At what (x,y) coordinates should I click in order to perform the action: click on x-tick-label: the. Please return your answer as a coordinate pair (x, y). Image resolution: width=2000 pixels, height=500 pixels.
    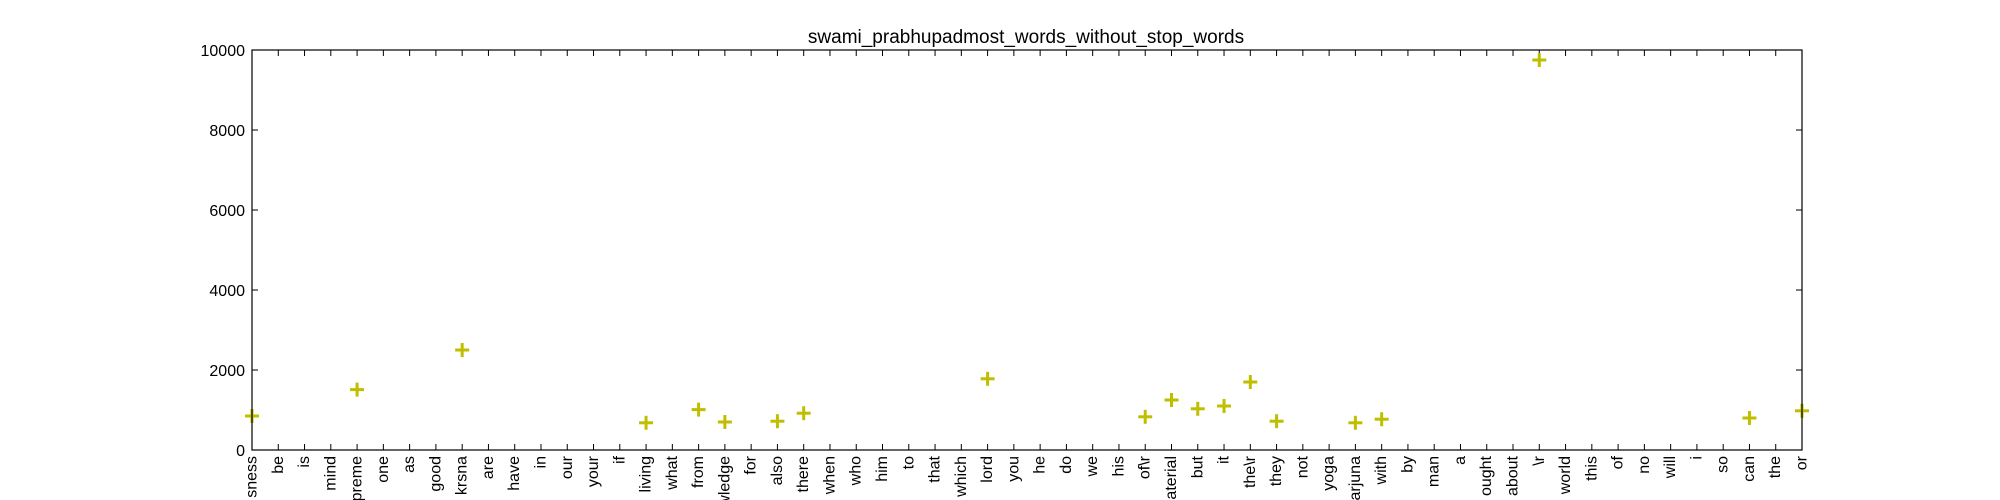
    Looking at the image, I should click on (1775, 467).